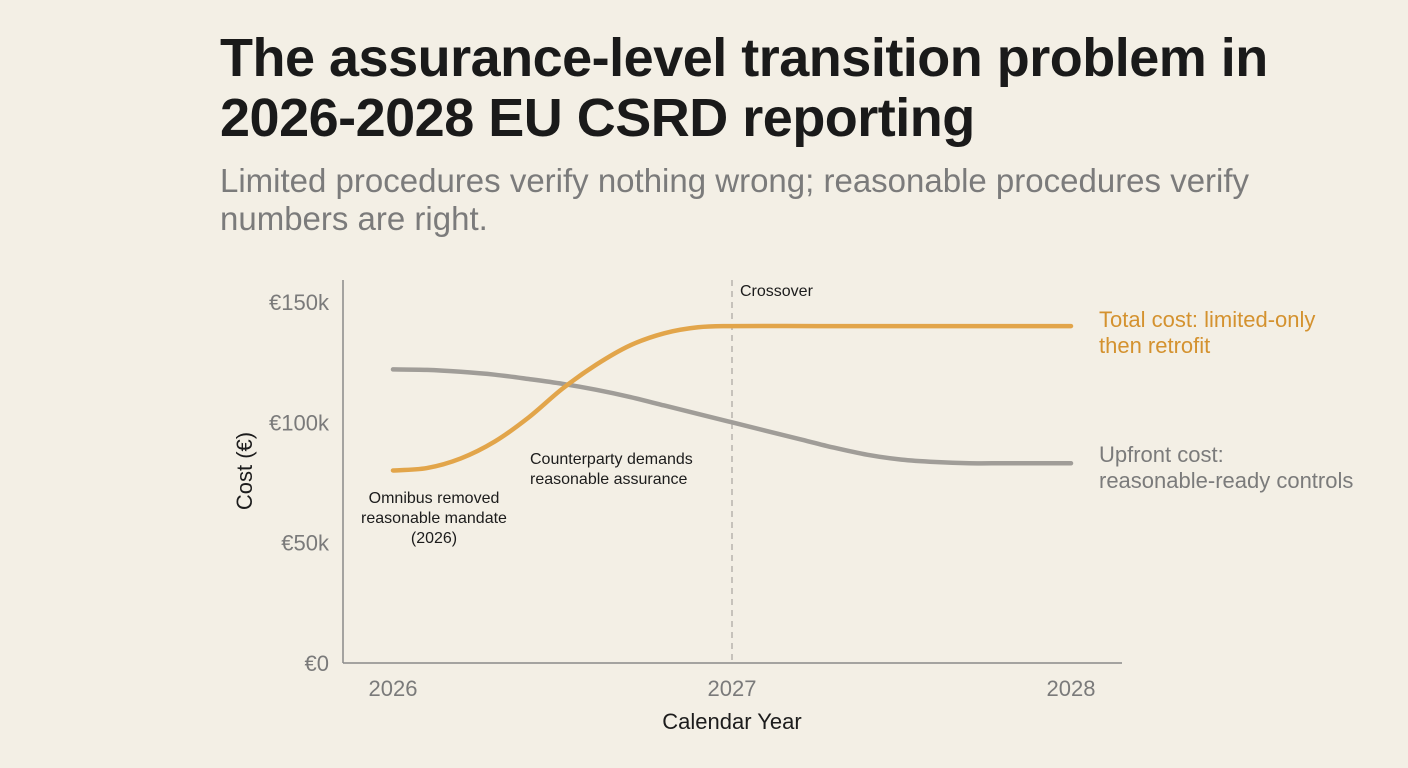 Image resolution: width=1408 pixels, height=768 pixels. Describe the element at coordinates (732, 416) in the screenshot. I see `series-line-upfront` at that location.